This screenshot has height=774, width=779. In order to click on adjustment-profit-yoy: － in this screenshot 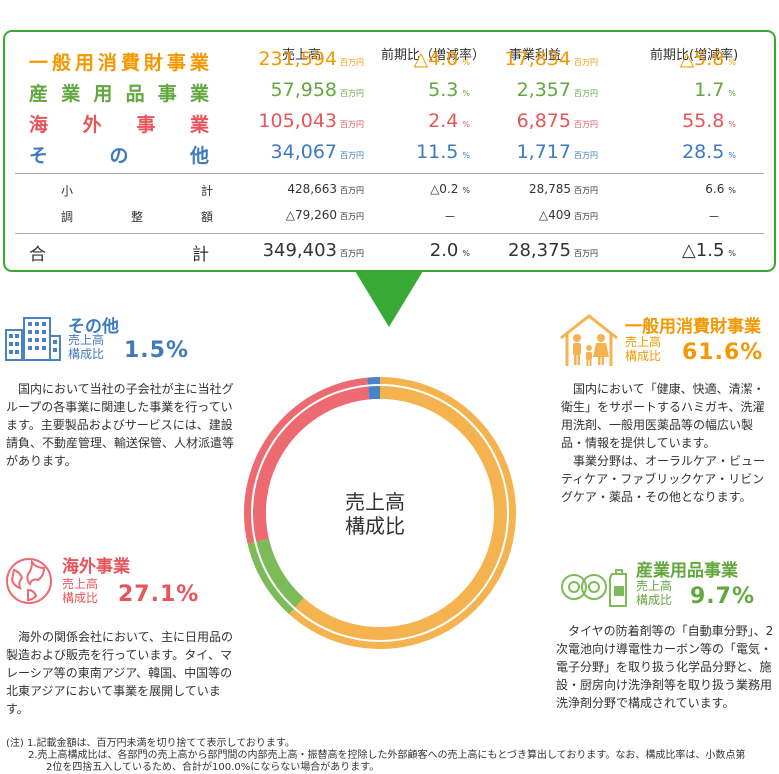, I will do `click(713, 217)`.